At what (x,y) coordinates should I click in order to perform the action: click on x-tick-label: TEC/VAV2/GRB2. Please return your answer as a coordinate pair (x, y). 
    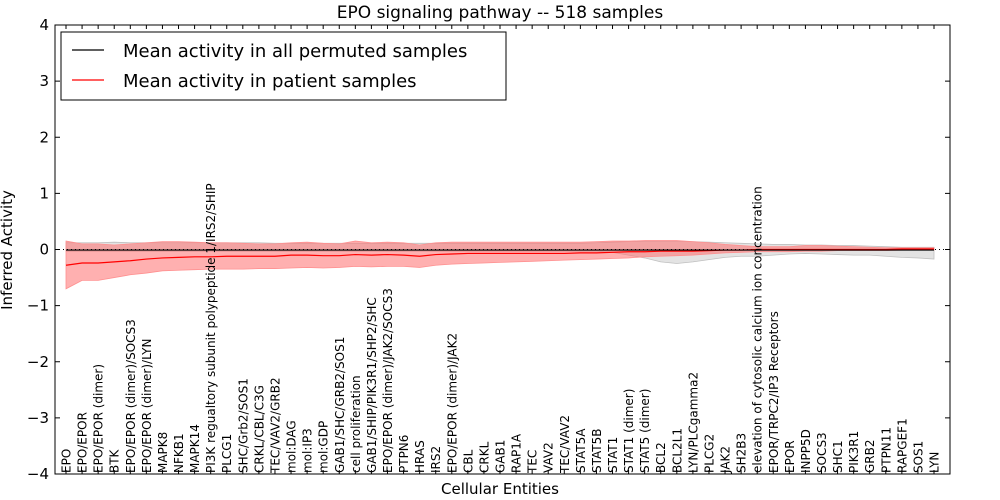
    Looking at the image, I should click on (275, 425).